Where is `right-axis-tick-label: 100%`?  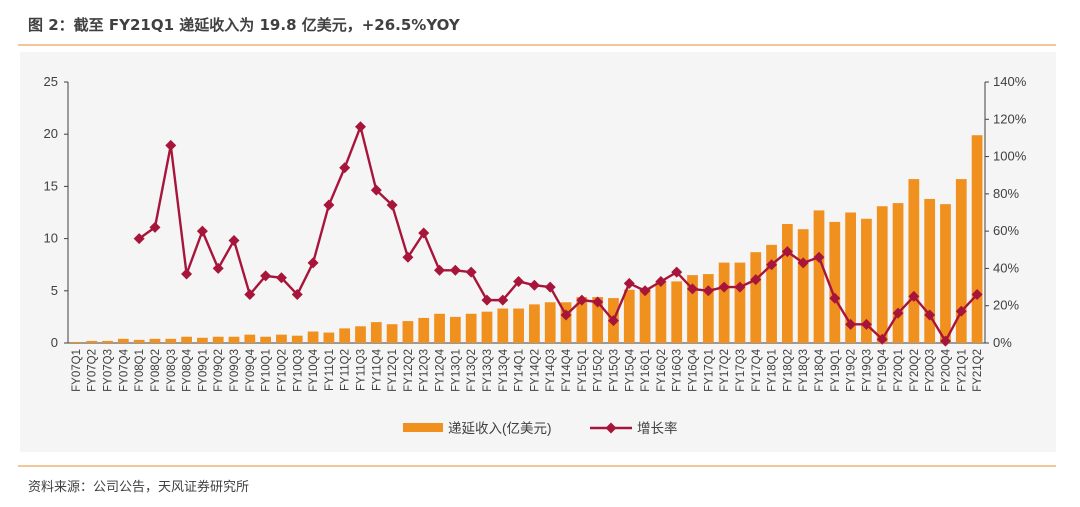 right-axis-tick-label: 100% is located at coordinates (1010, 156).